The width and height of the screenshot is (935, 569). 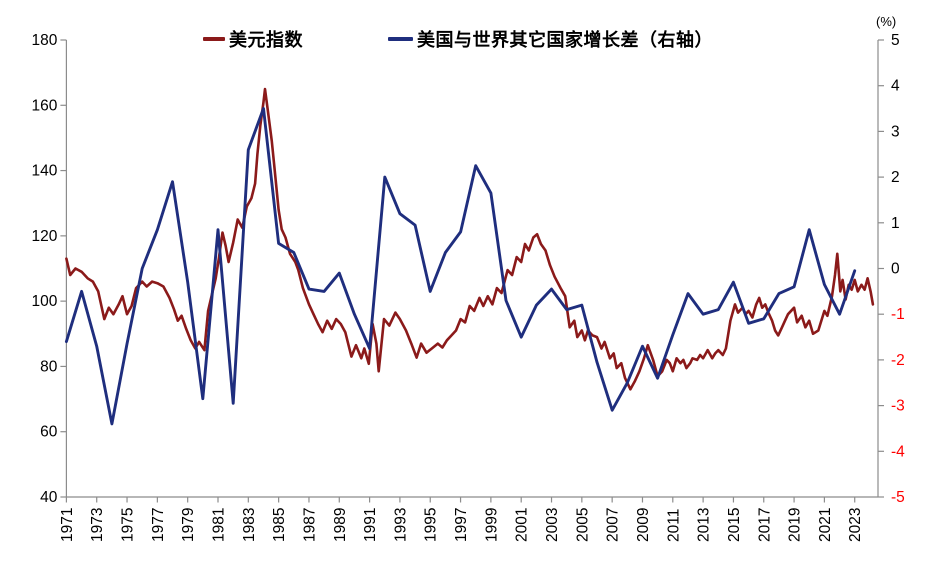 I want to click on x-axis-year-label: 1997, so click(x=461, y=525).